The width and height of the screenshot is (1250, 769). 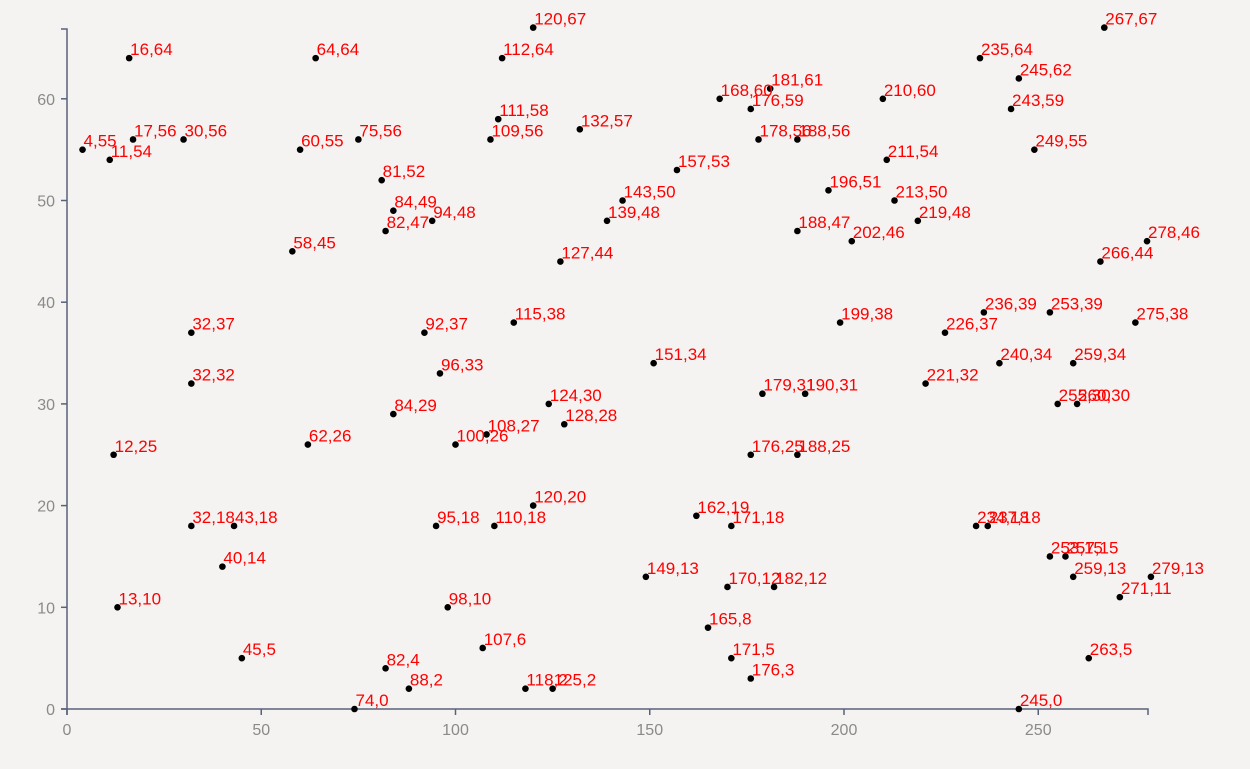 What do you see at coordinates (1178, 568) in the screenshot?
I see `data-label: 279,13` at bounding box center [1178, 568].